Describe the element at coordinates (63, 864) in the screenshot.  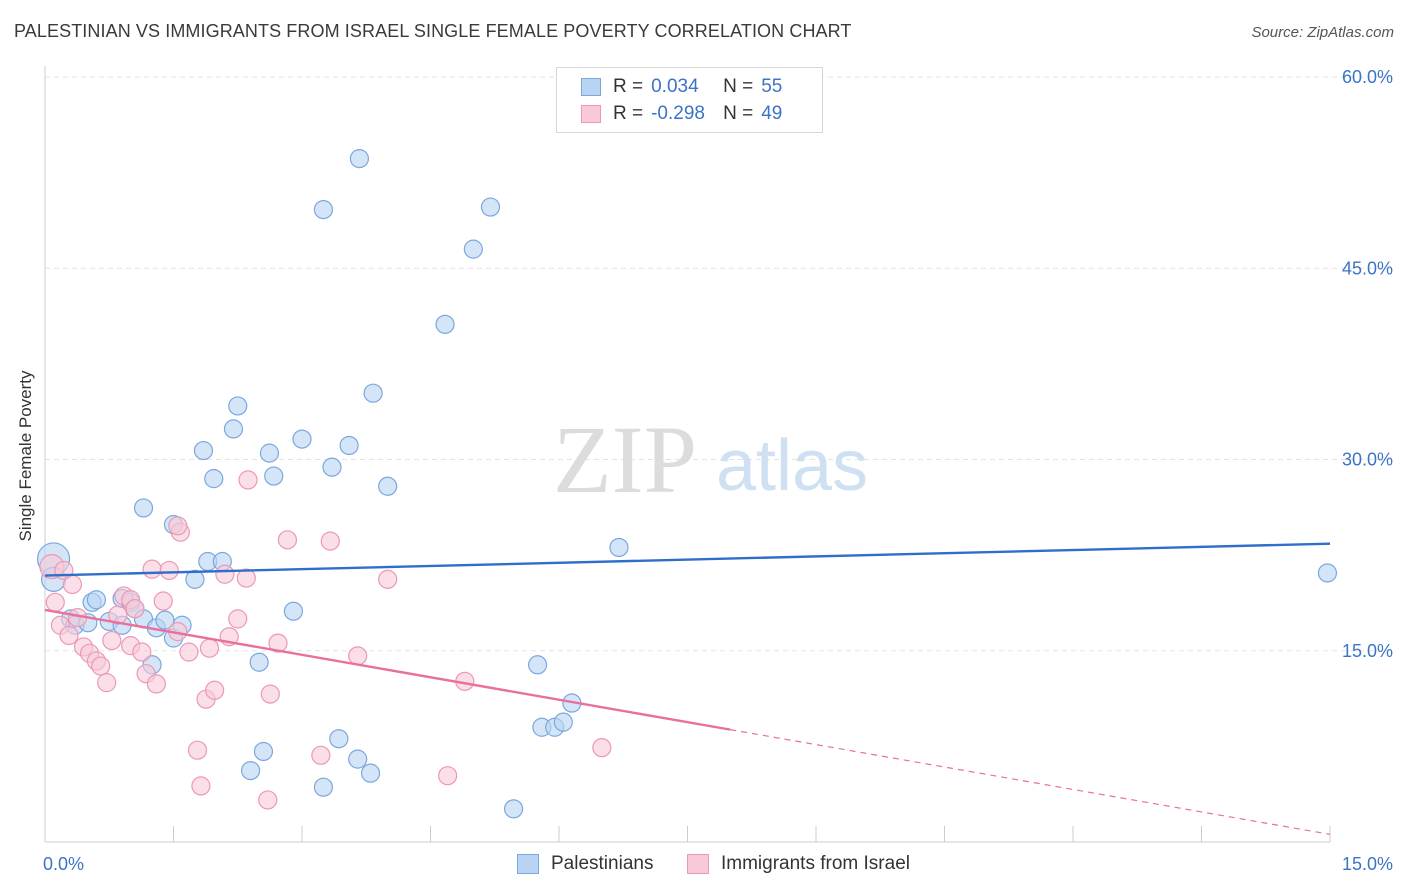
I see `x-tick-label: 0.0%` at that location.